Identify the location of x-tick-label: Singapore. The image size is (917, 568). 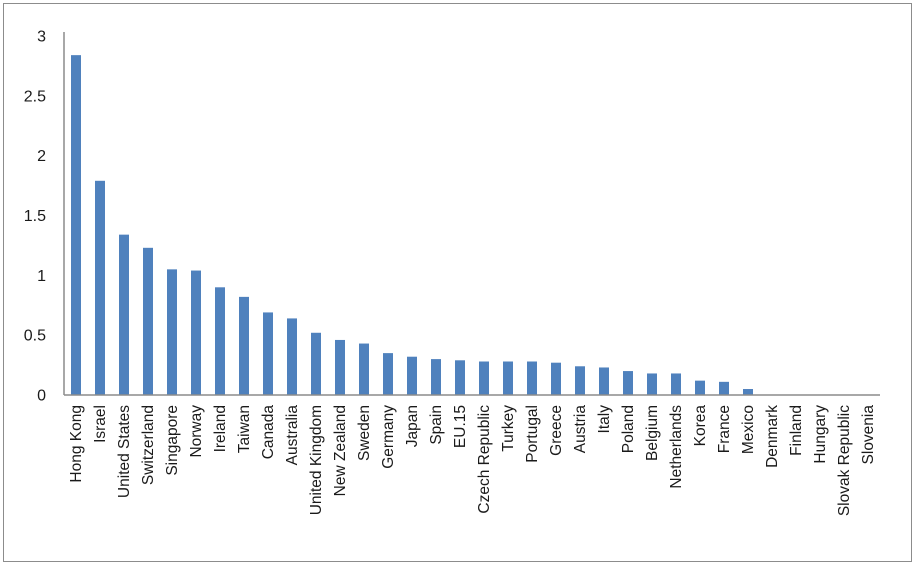
(172, 440).